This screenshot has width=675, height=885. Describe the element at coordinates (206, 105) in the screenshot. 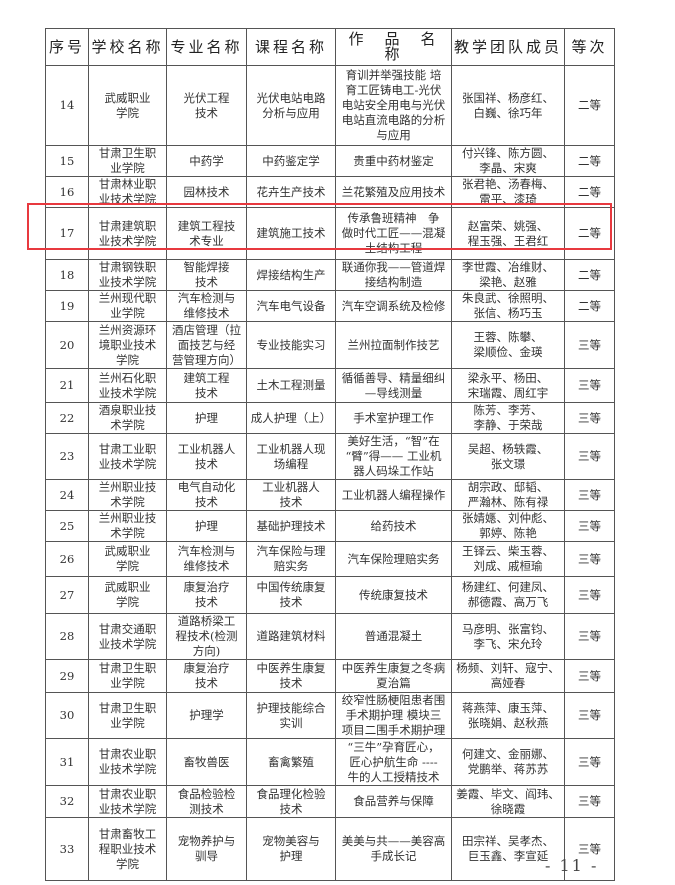

I see `cell-major: 光伏工程 技术` at that location.